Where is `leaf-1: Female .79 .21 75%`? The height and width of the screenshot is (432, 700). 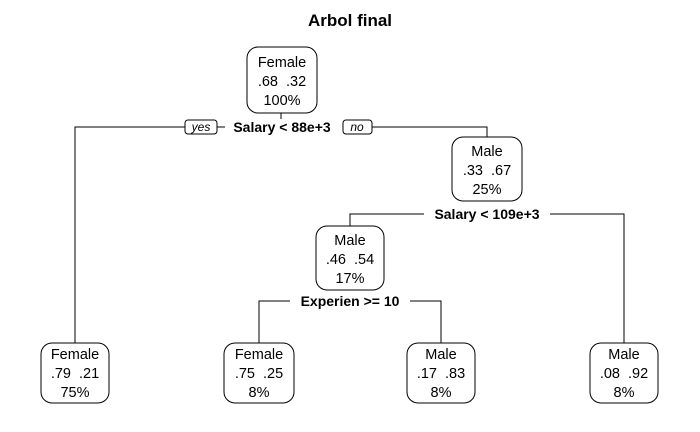 leaf-1: Female .79 .21 75% is located at coordinates (75, 373).